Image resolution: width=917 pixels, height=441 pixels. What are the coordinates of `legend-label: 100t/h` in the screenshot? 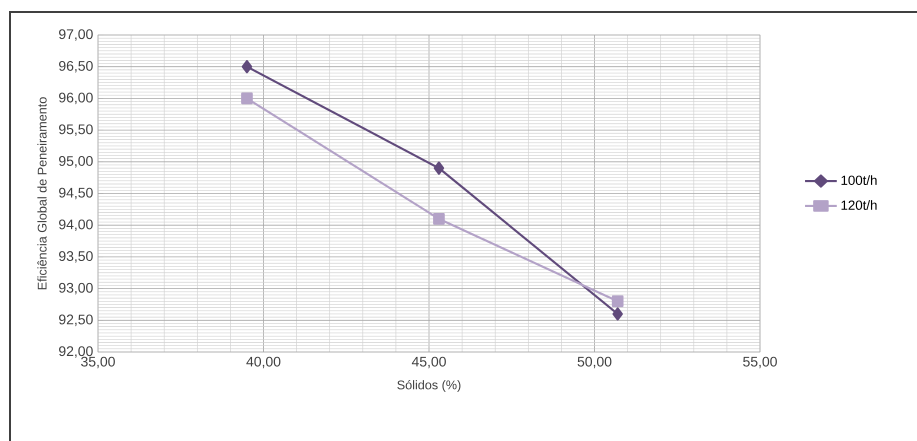 It's located at (859, 180).